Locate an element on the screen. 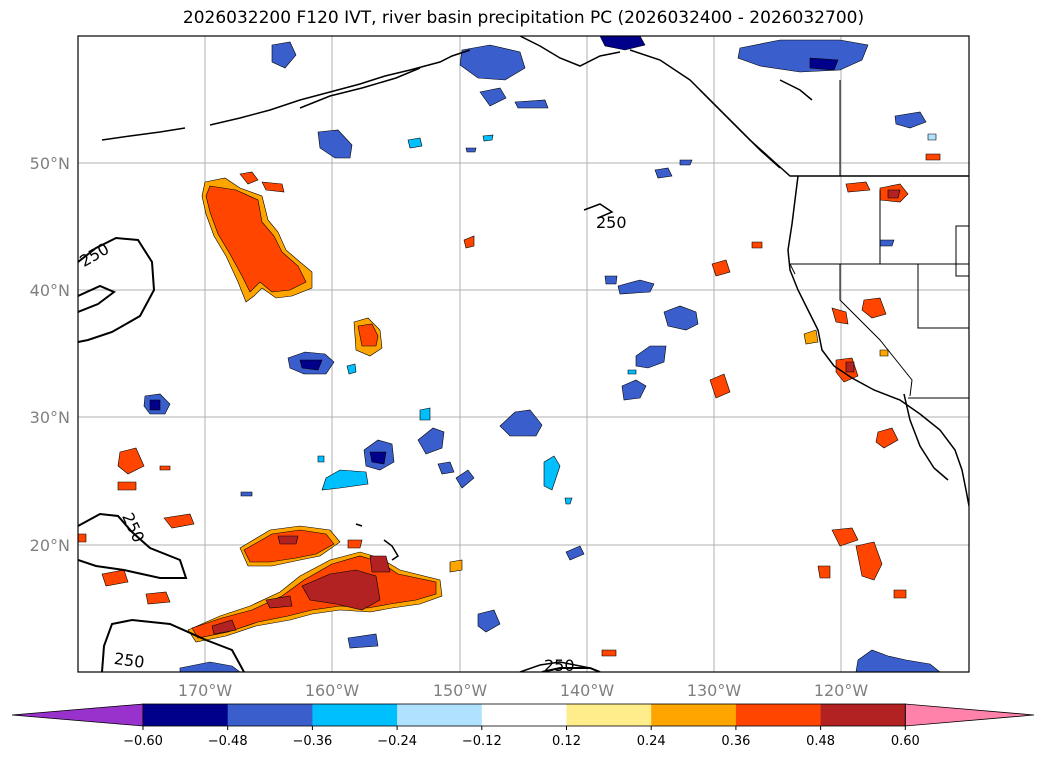 The height and width of the screenshot is (765, 1047). colorbar-tick-label: 0.24 is located at coordinates (651, 741).